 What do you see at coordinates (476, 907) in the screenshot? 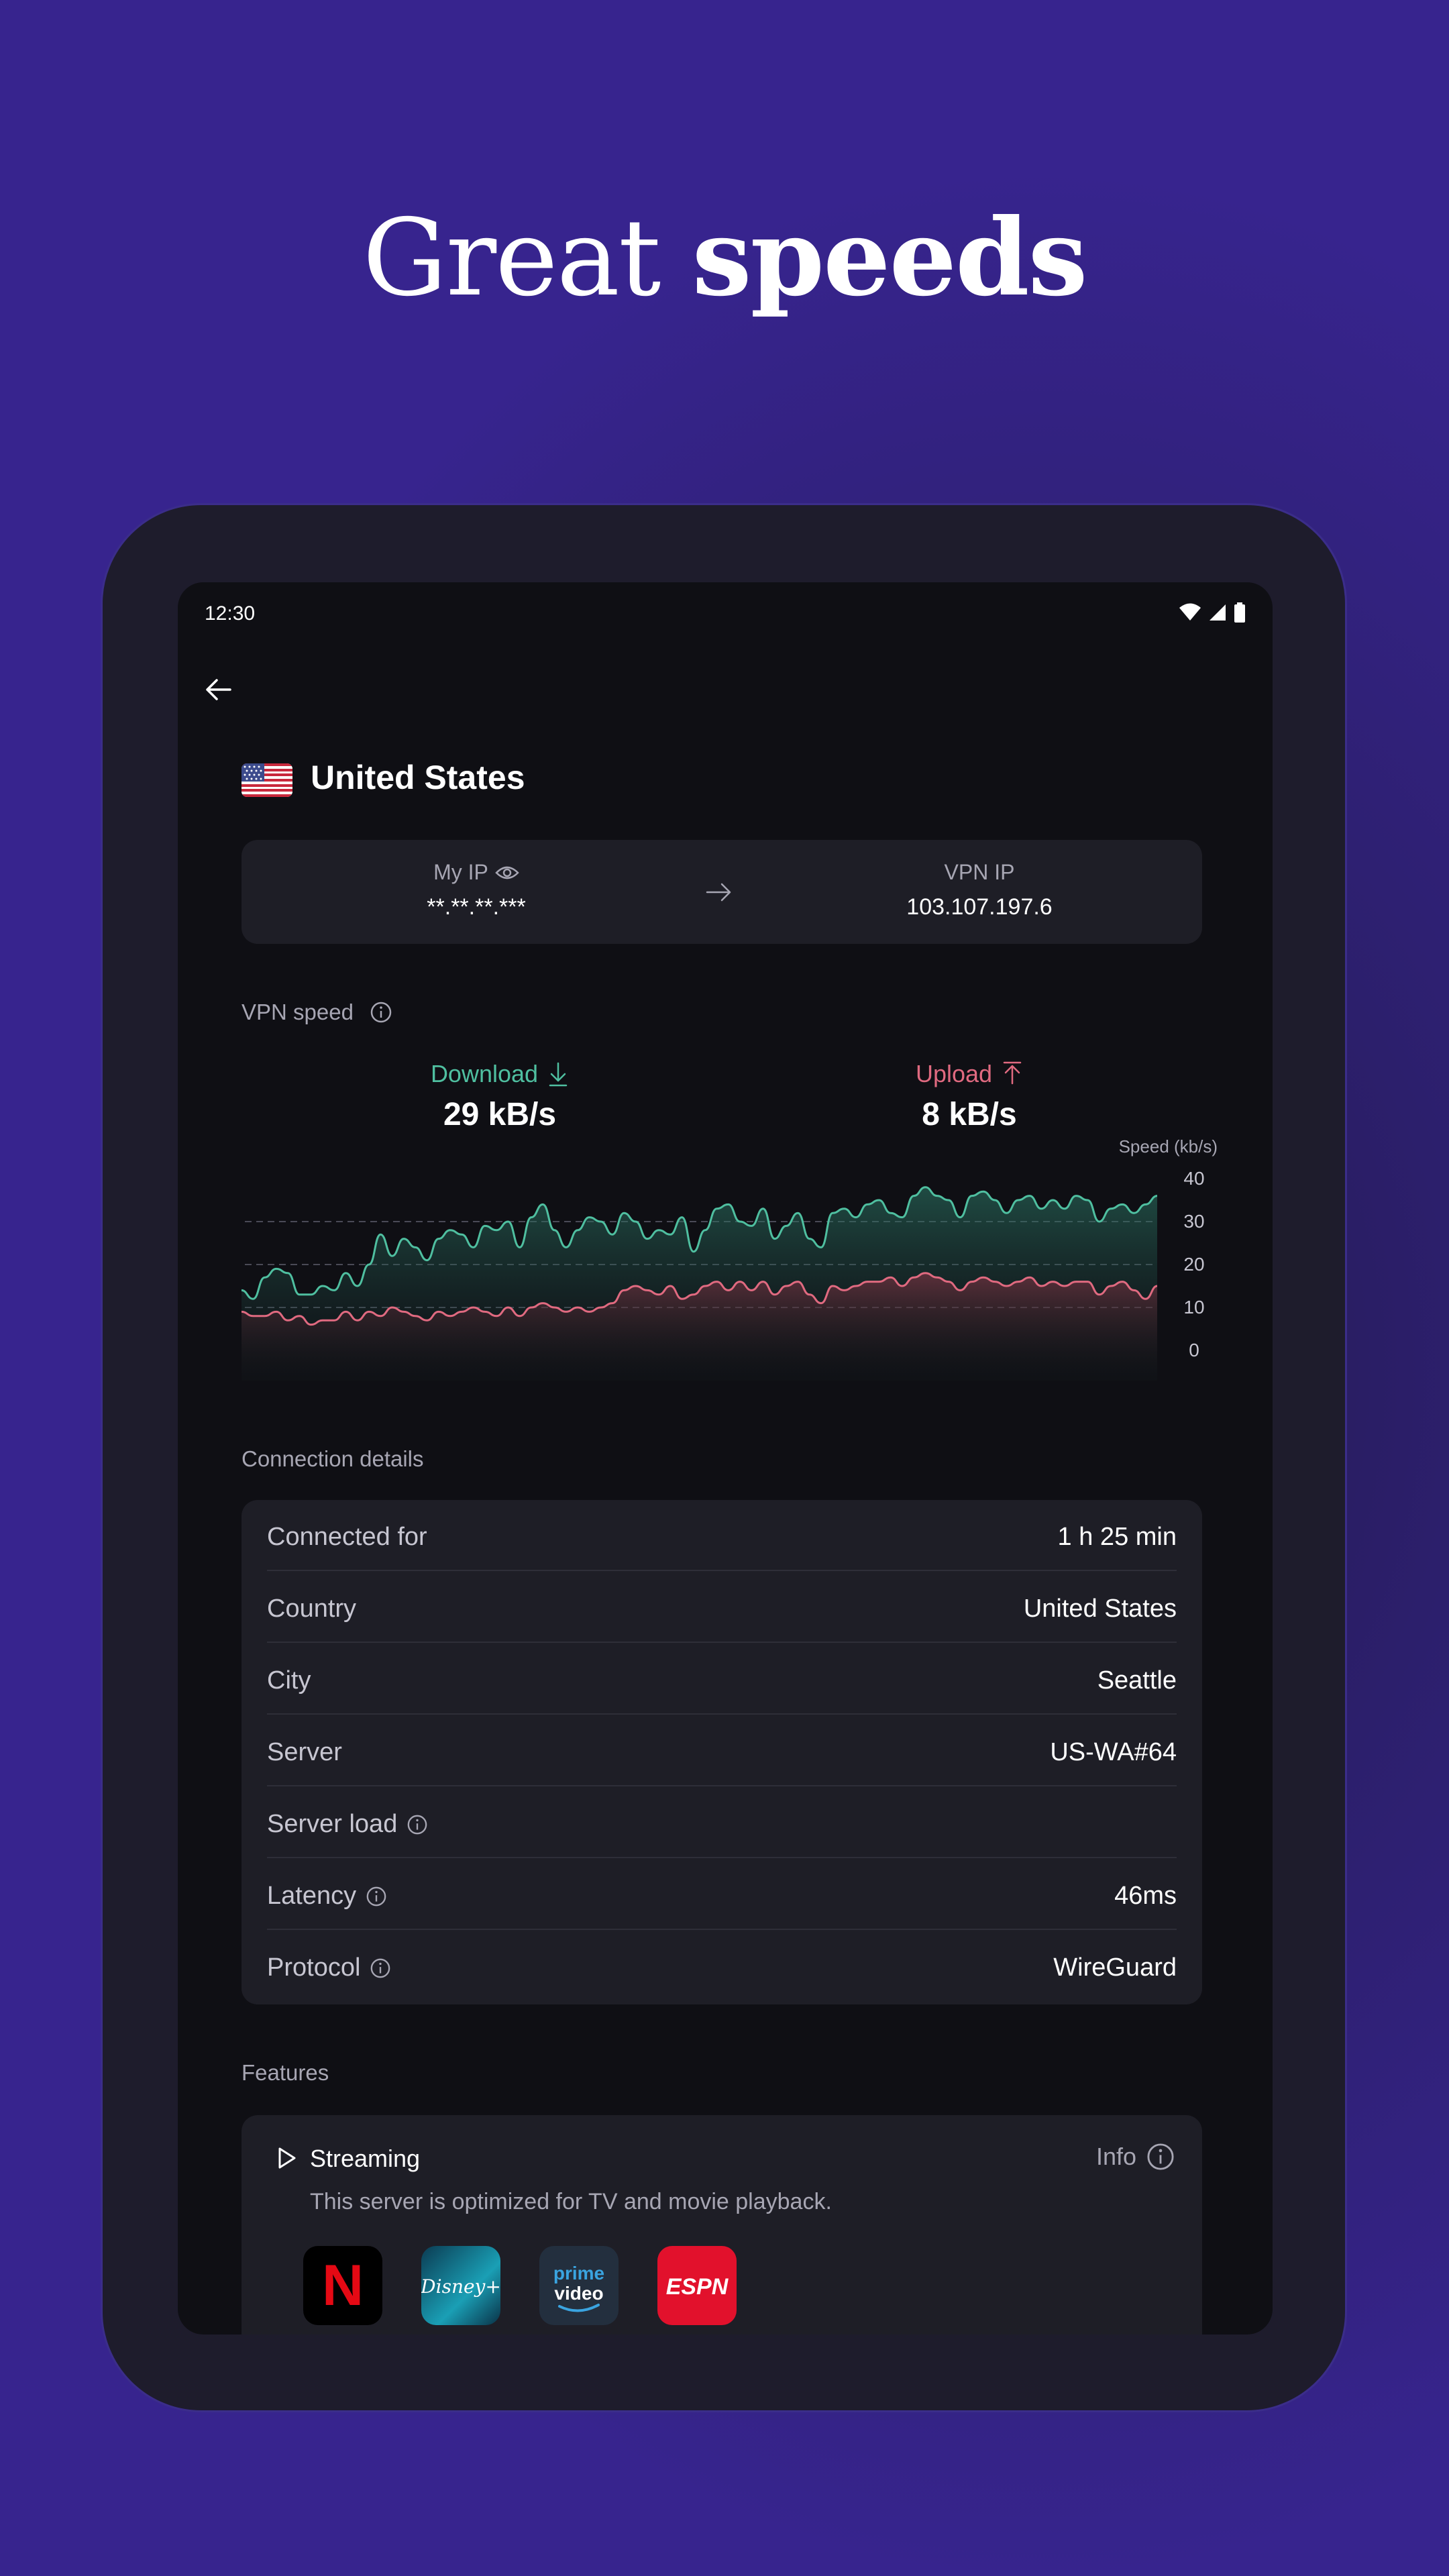
I see `my-ip-value: **.**.**.***` at bounding box center [476, 907].